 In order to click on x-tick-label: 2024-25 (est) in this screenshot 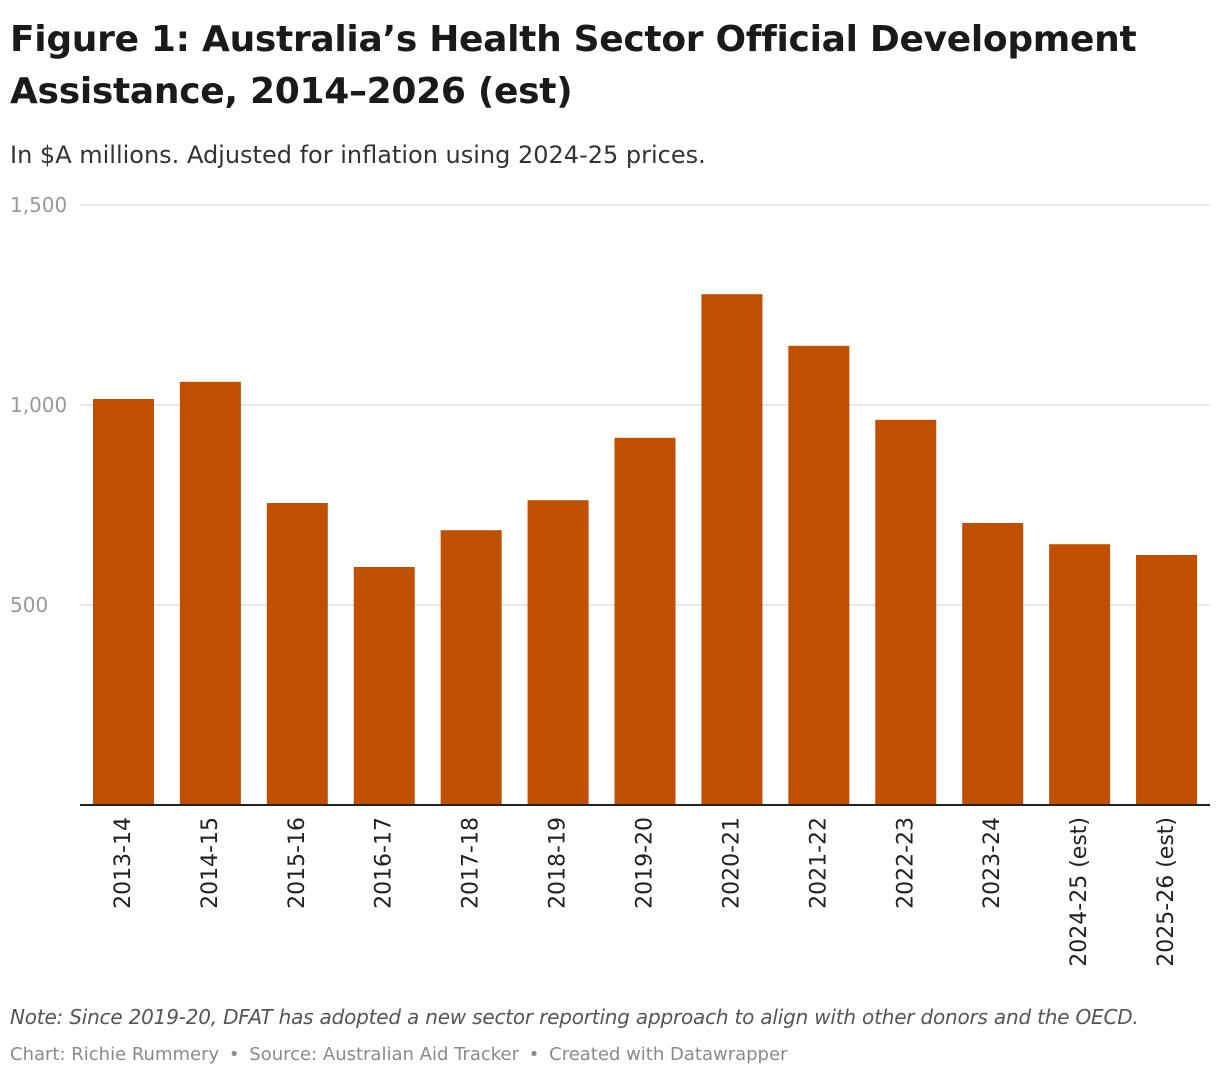, I will do `click(1079, 892)`.